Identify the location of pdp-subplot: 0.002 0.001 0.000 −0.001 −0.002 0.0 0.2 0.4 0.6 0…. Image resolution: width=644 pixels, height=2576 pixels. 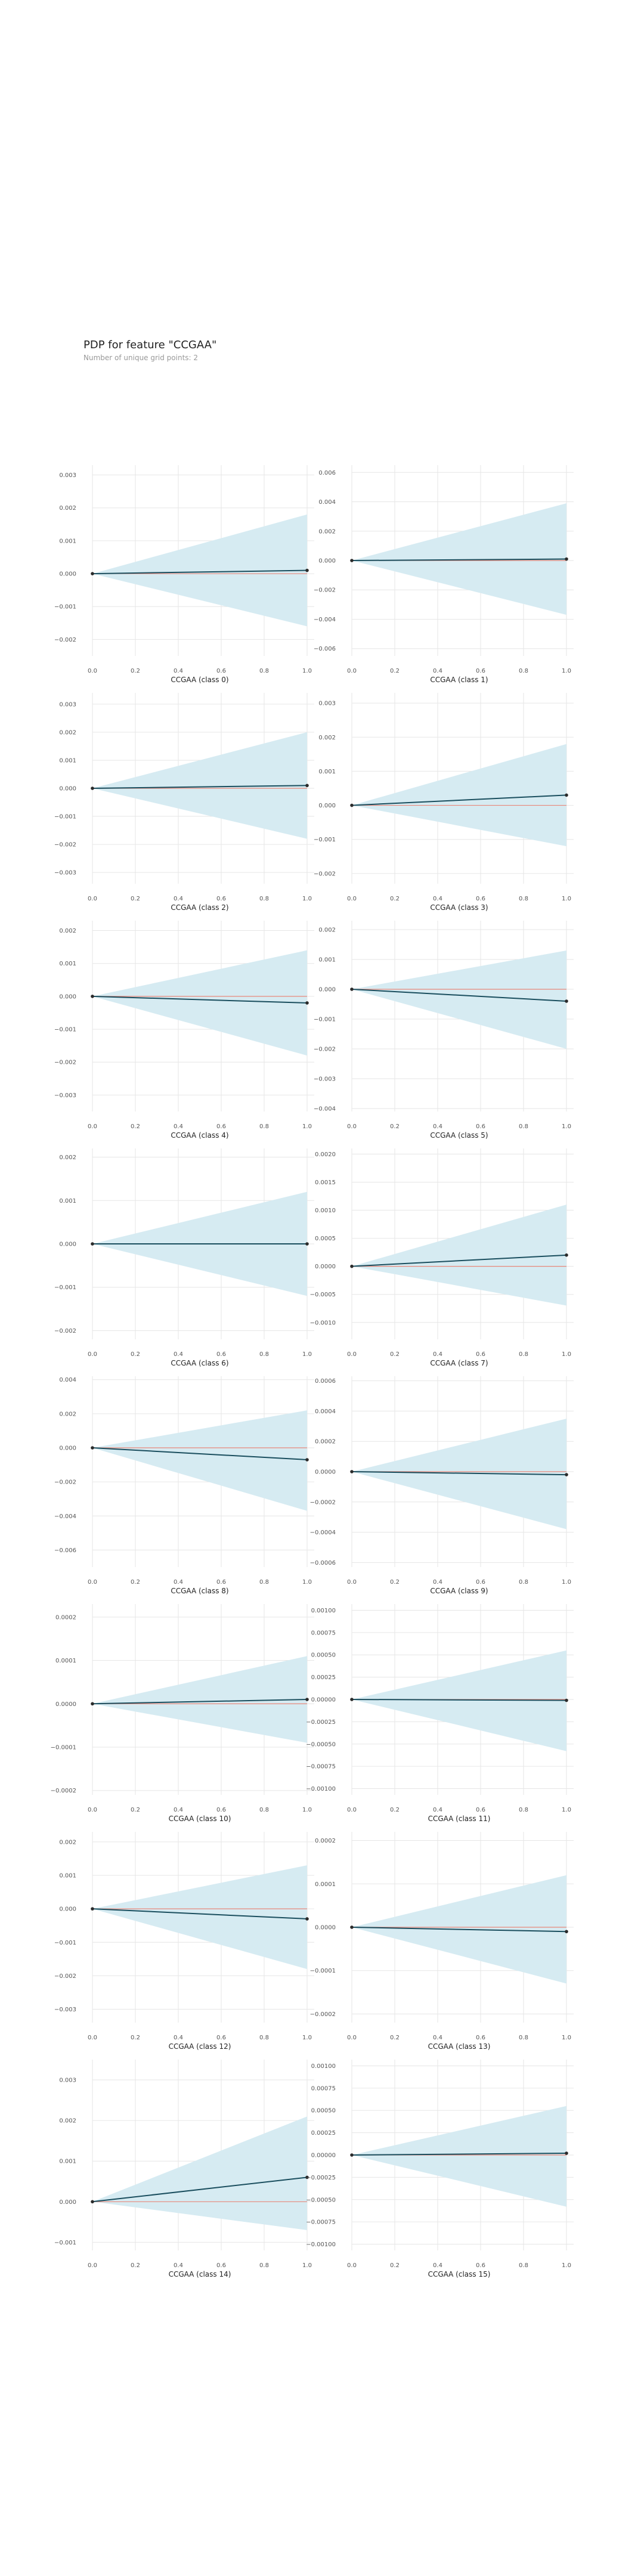
(184, 1257).